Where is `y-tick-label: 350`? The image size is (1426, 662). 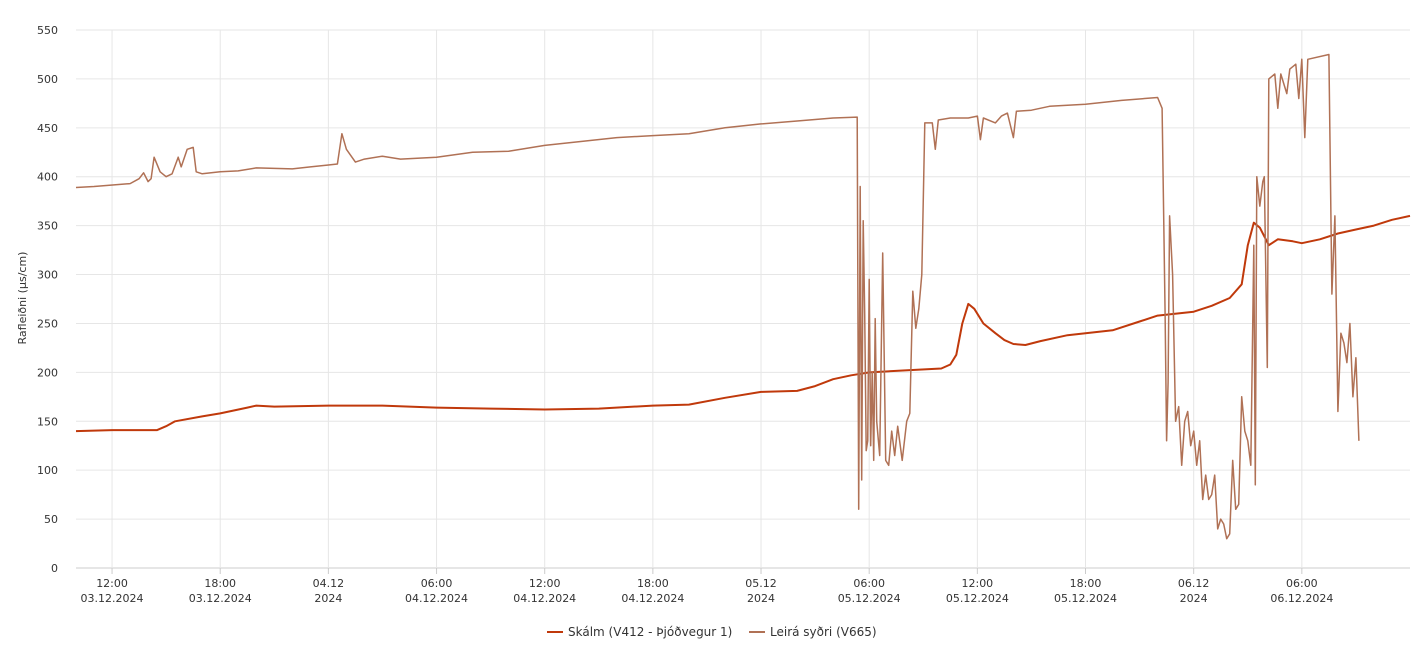 y-tick-label: 350 is located at coordinates (47, 226).